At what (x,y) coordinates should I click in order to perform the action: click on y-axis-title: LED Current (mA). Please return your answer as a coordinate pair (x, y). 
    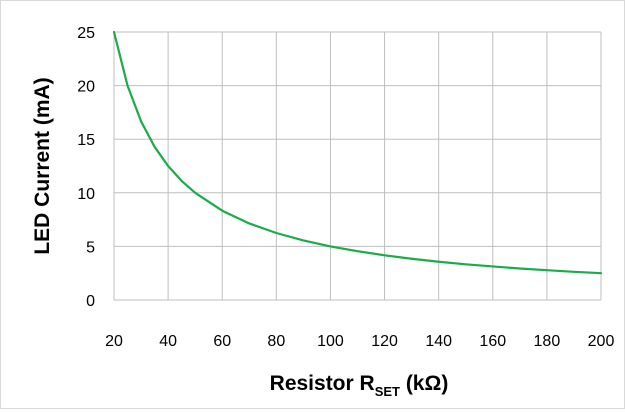
    Looking at the image, I should click on (42, 165).